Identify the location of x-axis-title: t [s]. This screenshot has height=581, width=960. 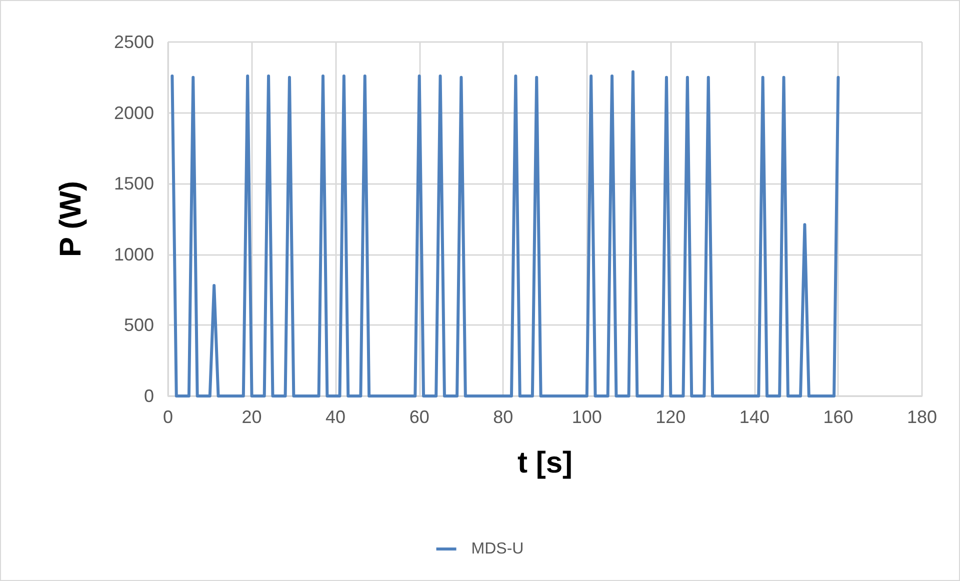
(545, 463).